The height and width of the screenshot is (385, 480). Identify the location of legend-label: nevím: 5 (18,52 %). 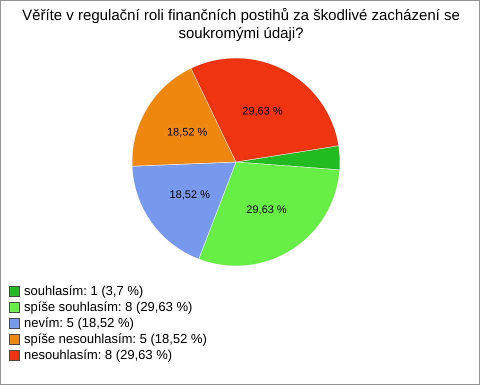
(79, 323).